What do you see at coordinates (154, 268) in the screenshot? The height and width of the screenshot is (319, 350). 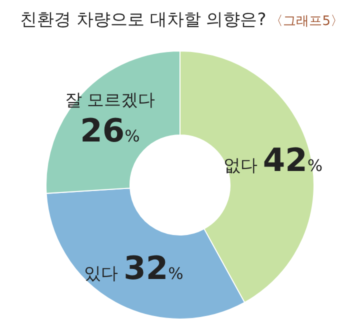 I see `data-label: 32%` at bounding box center [154, 268].